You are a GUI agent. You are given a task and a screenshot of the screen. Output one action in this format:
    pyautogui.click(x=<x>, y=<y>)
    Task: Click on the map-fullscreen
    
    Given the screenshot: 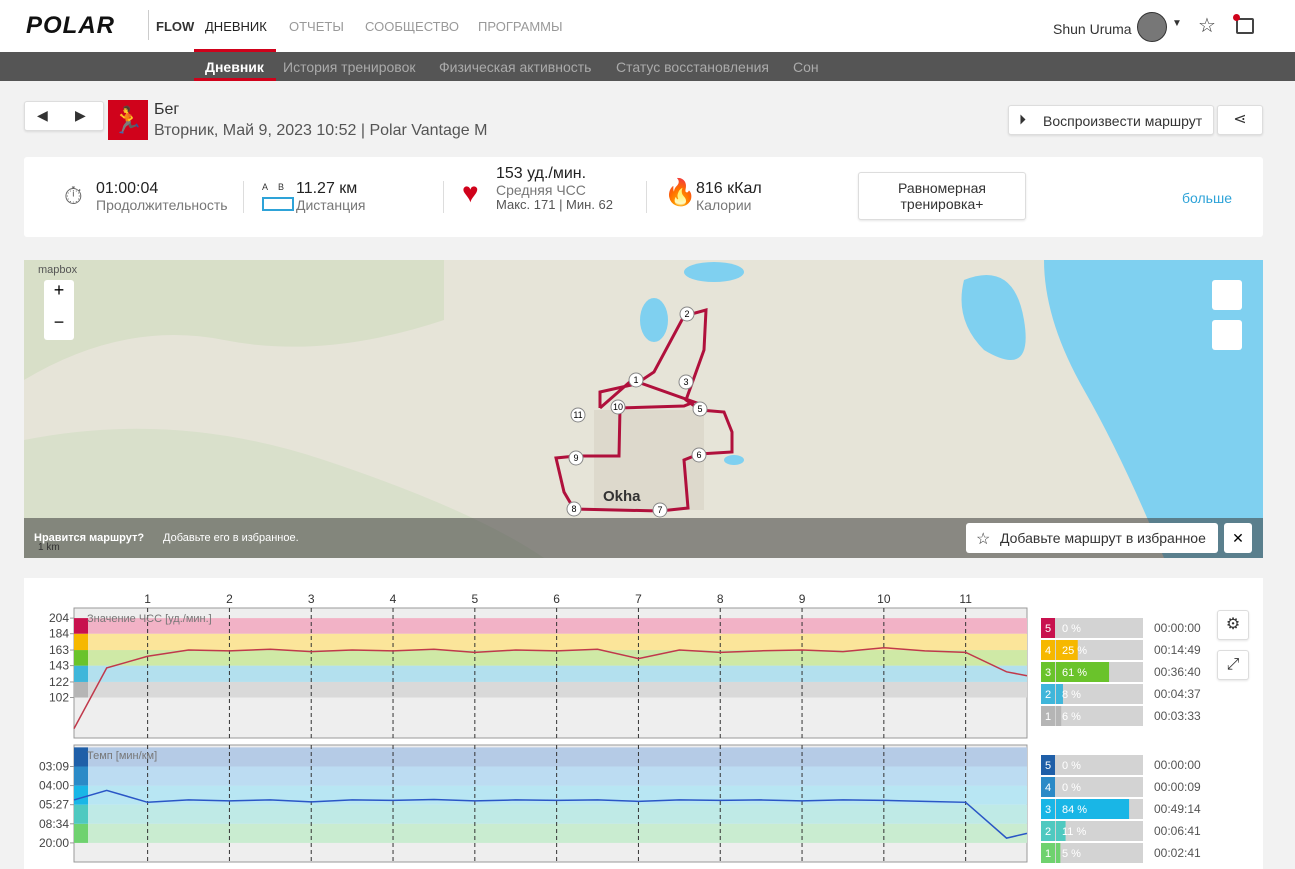 What is the action you would take?
    pyautogui.click(x=1227, y=335)
    